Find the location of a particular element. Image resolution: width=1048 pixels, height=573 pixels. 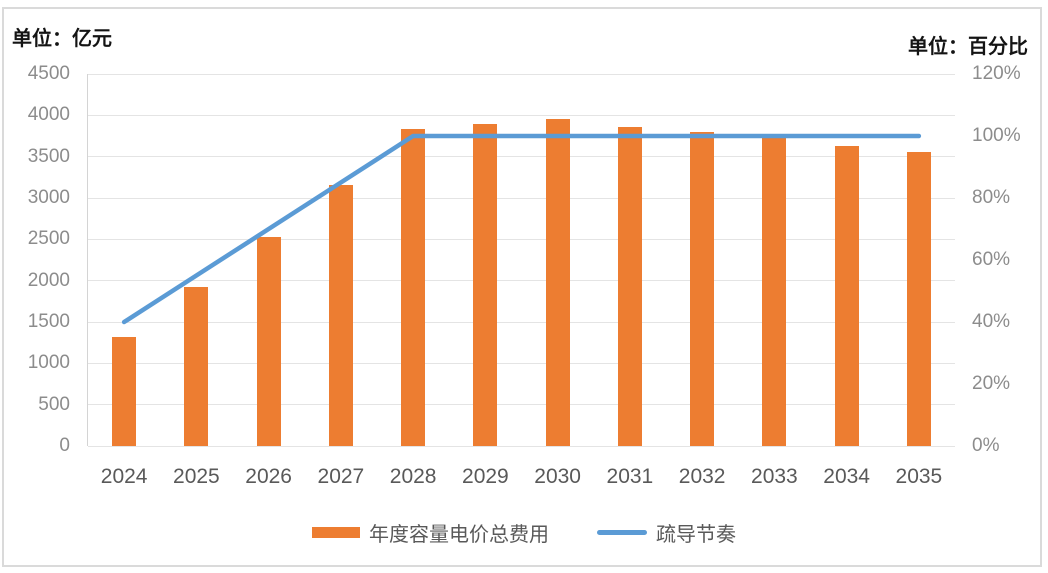

x-axis-label: 2028 is located at coordinates (413, 476).